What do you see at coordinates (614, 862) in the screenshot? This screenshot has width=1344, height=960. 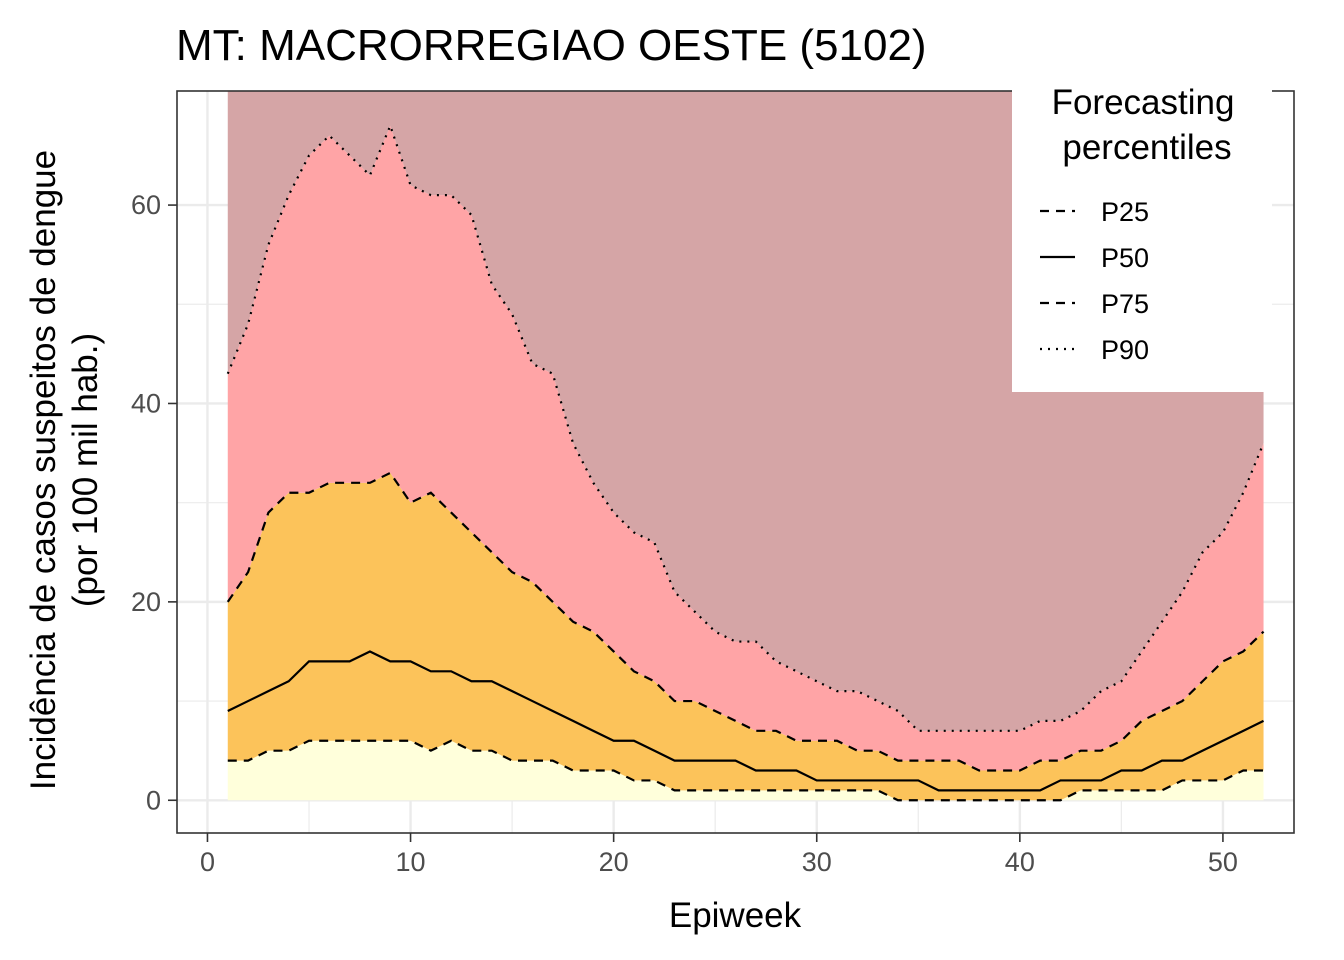 I see `x-tick-label: 20` at bounding box center [614, 862].